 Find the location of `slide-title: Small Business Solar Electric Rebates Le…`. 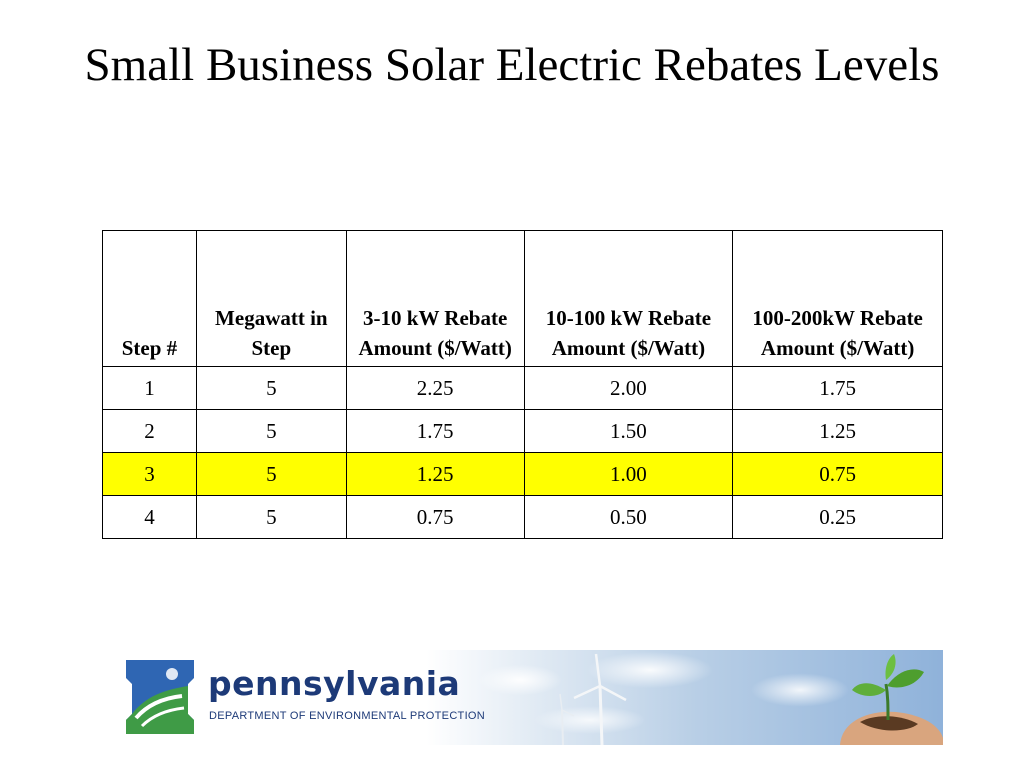

slide-title: Small Business Solar Electric Rebates Le… is located at coordinates (512, 65).